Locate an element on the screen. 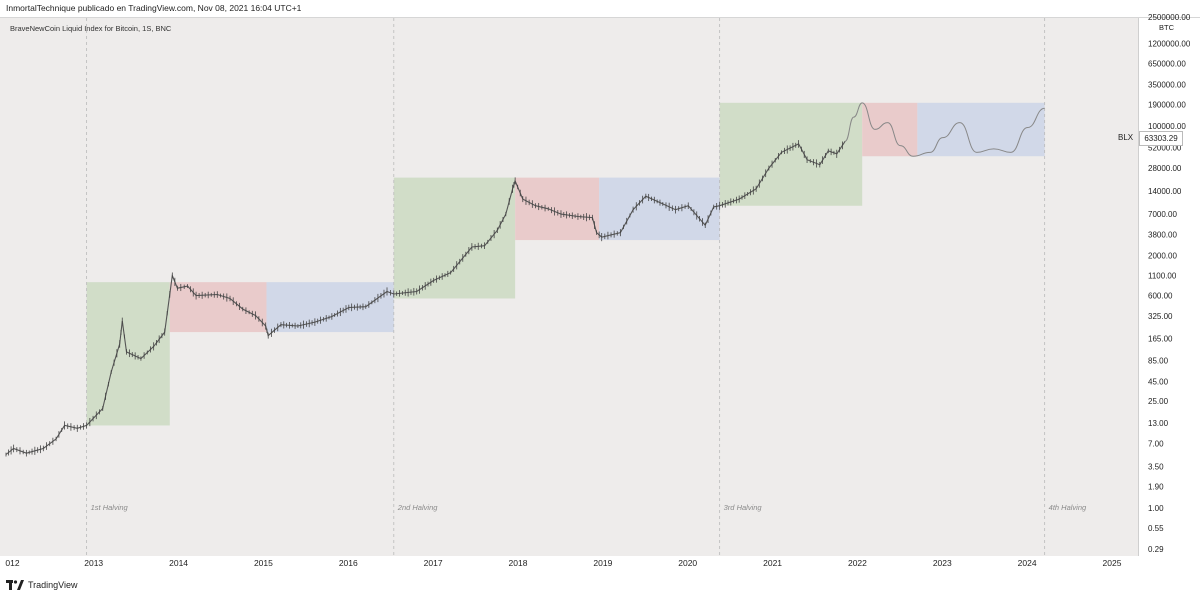 This screenshot has width=1200, height=595. projection-curve is located at coordinates (944, 129).